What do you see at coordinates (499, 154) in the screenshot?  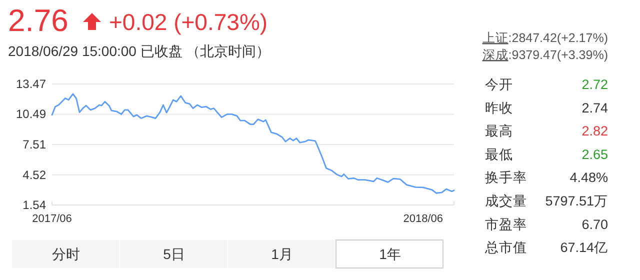 I see `text: 最低` at bounding box center [499, 154].